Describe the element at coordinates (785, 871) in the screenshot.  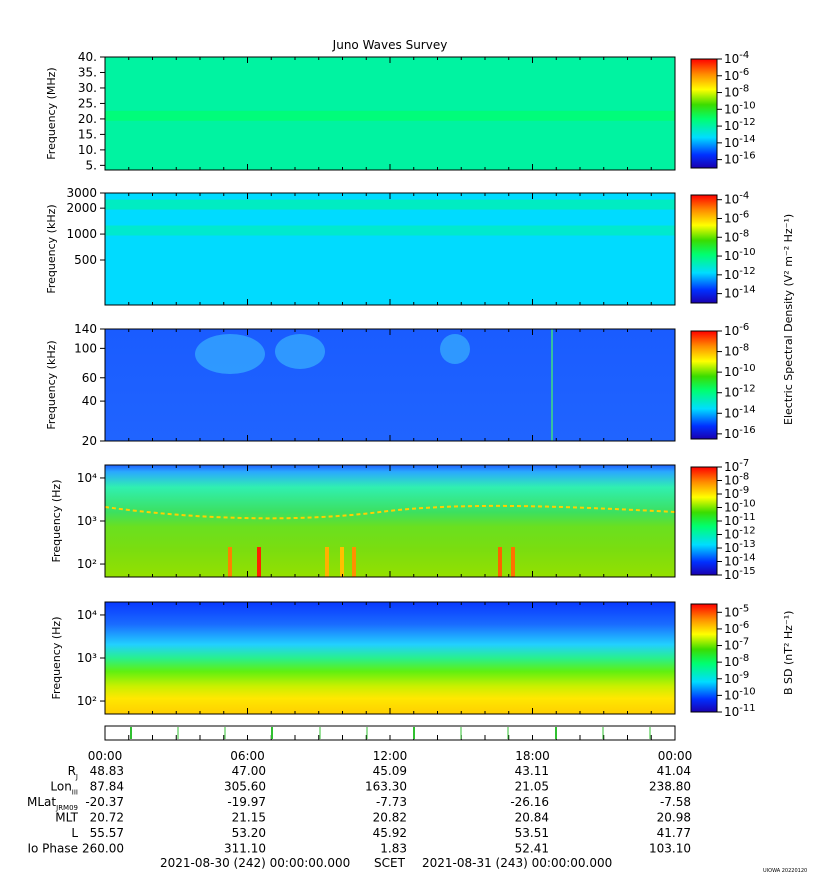
I see `watermark: UIOWA 20220120` at that location.